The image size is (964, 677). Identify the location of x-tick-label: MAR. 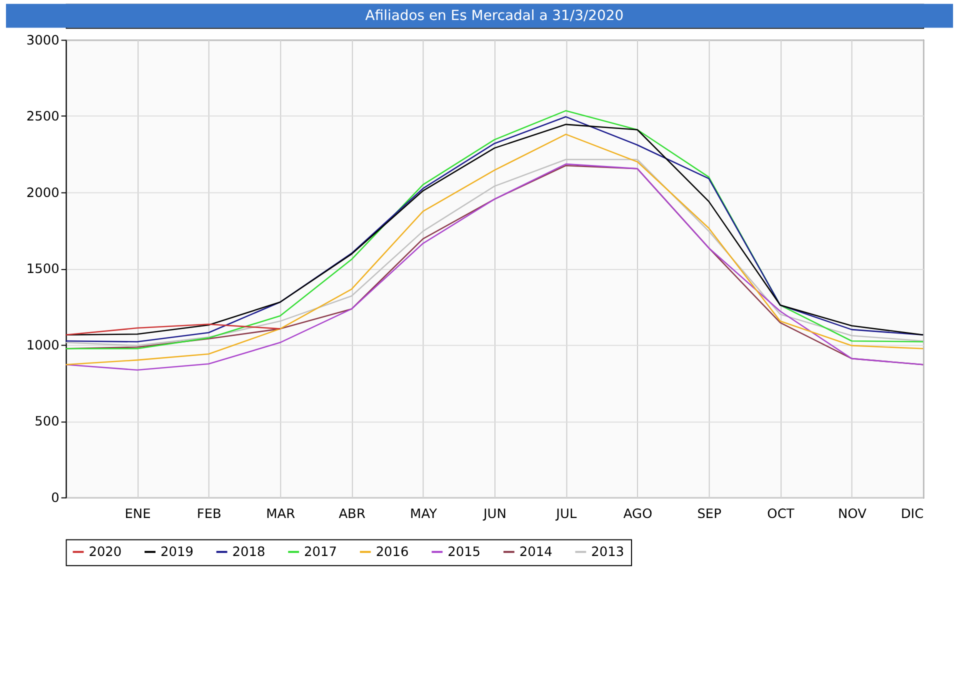
(281, 514).